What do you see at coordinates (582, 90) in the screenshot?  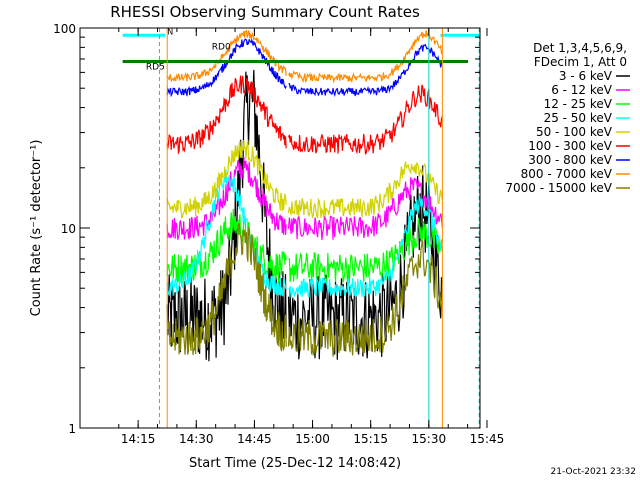 I see `legend-label-1: 6 - 12 keV` at bounding box center [582, 90].